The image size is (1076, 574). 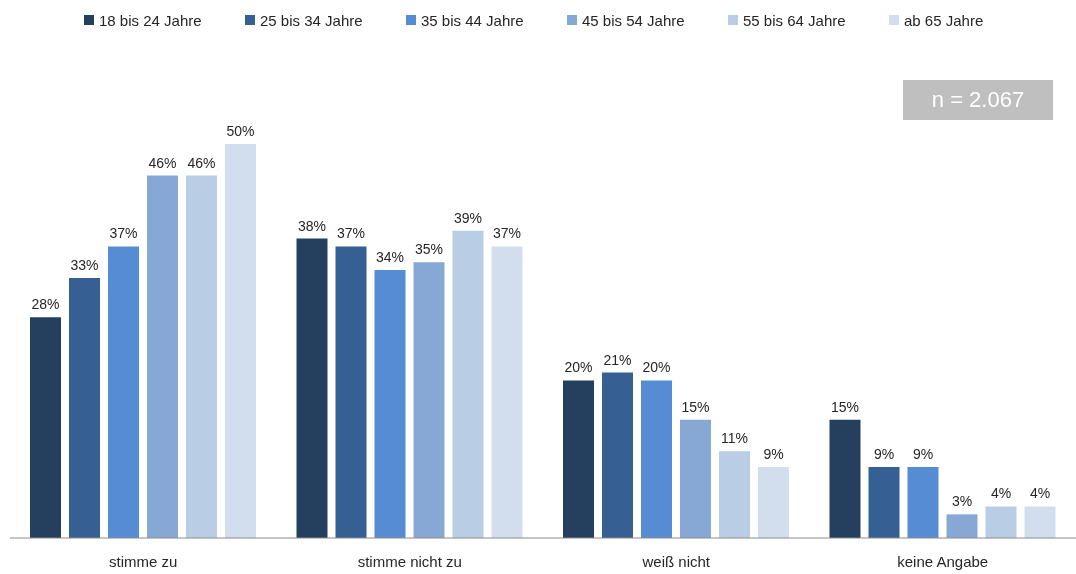 What do you see at coordinates (633, 20) in the screenshot?
I see `legend-label: 45 bis 54 Jahre` at bounding box center [633, 20].